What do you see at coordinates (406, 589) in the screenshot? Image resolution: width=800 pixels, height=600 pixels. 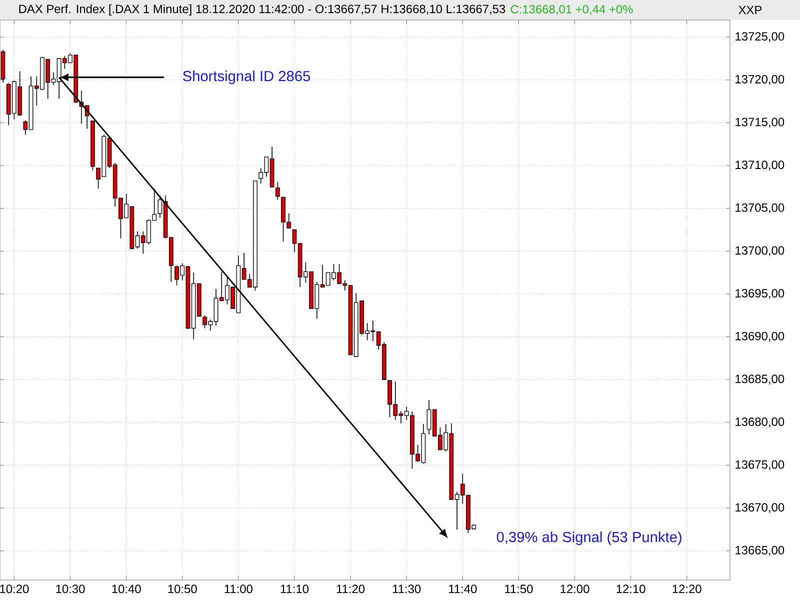 I see `x-tick-label: 11:30` at bounding box center [406, 589].